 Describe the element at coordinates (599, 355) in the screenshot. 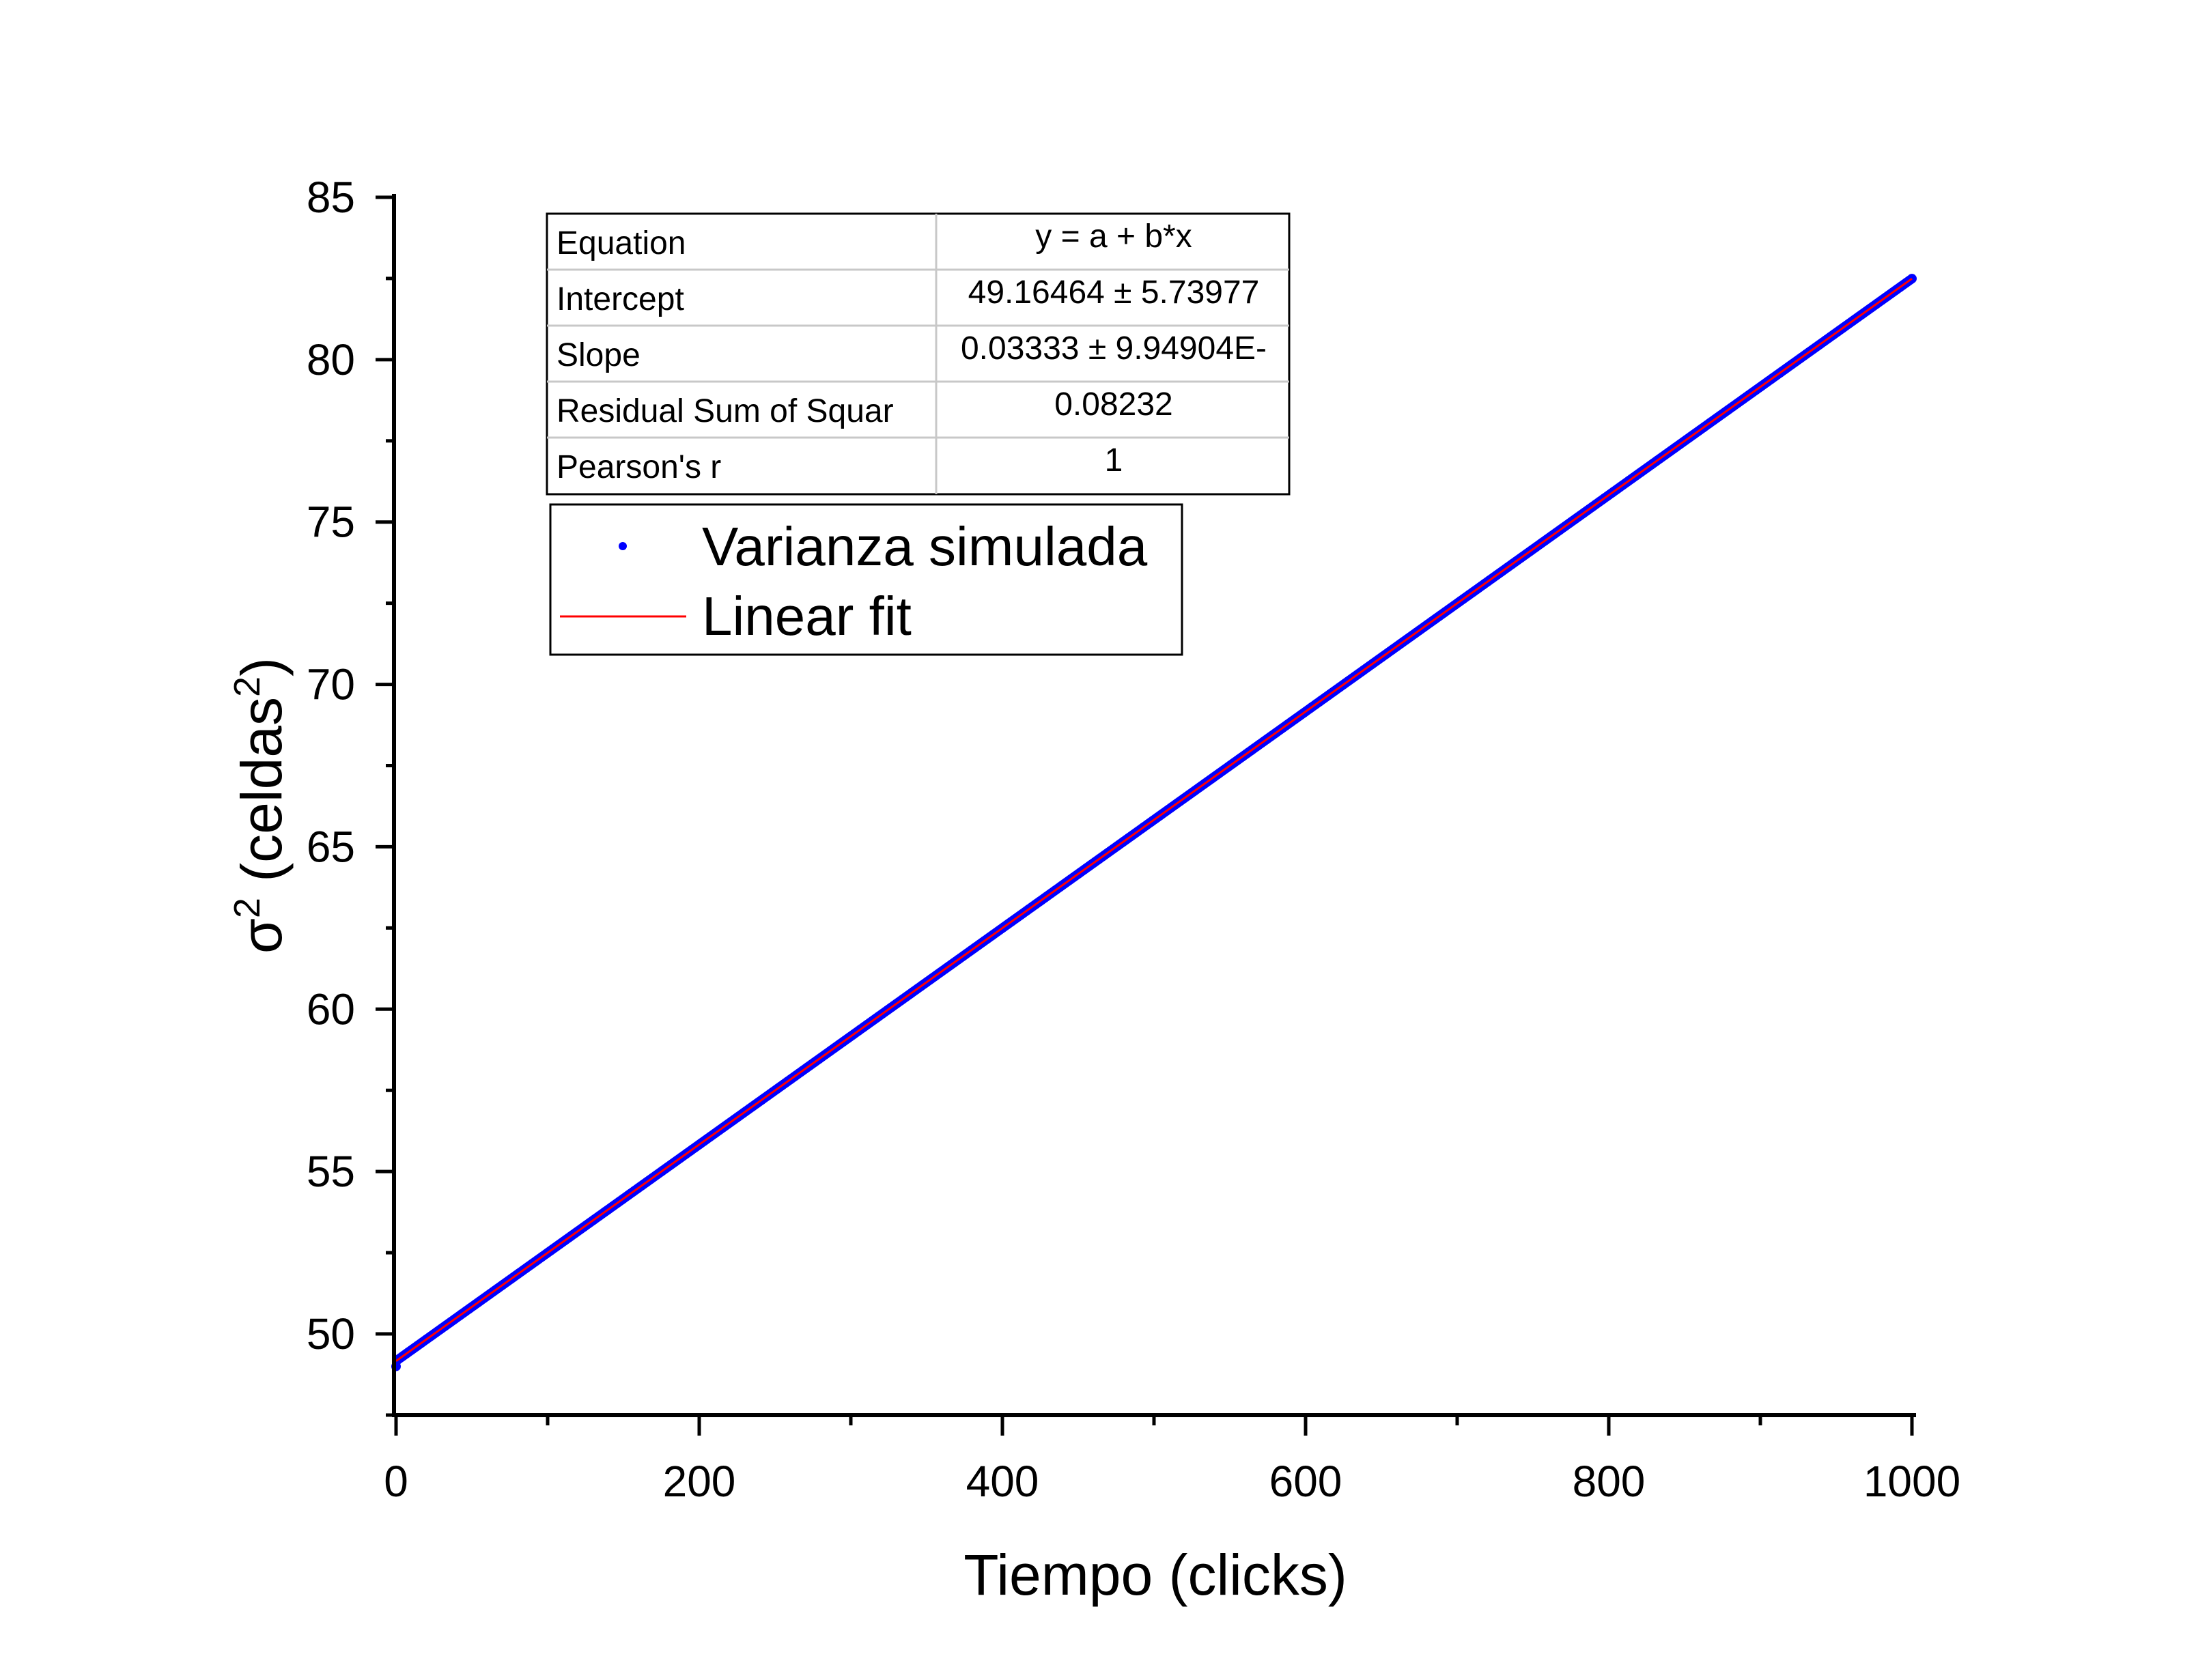

I see `fit-table-label-slope: Slope` at that location.